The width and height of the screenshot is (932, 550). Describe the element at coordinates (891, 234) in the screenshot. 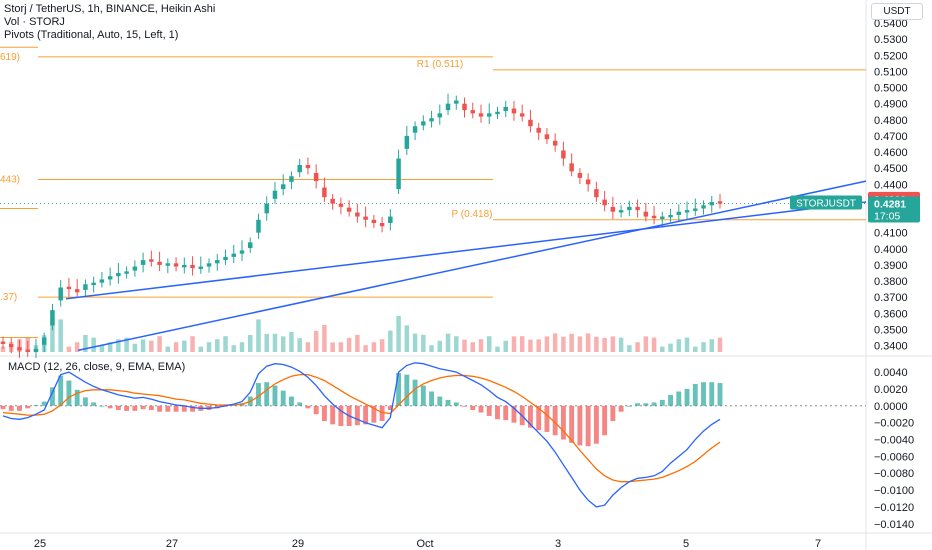

I see `price-tick-label: 0.4100` at that location.